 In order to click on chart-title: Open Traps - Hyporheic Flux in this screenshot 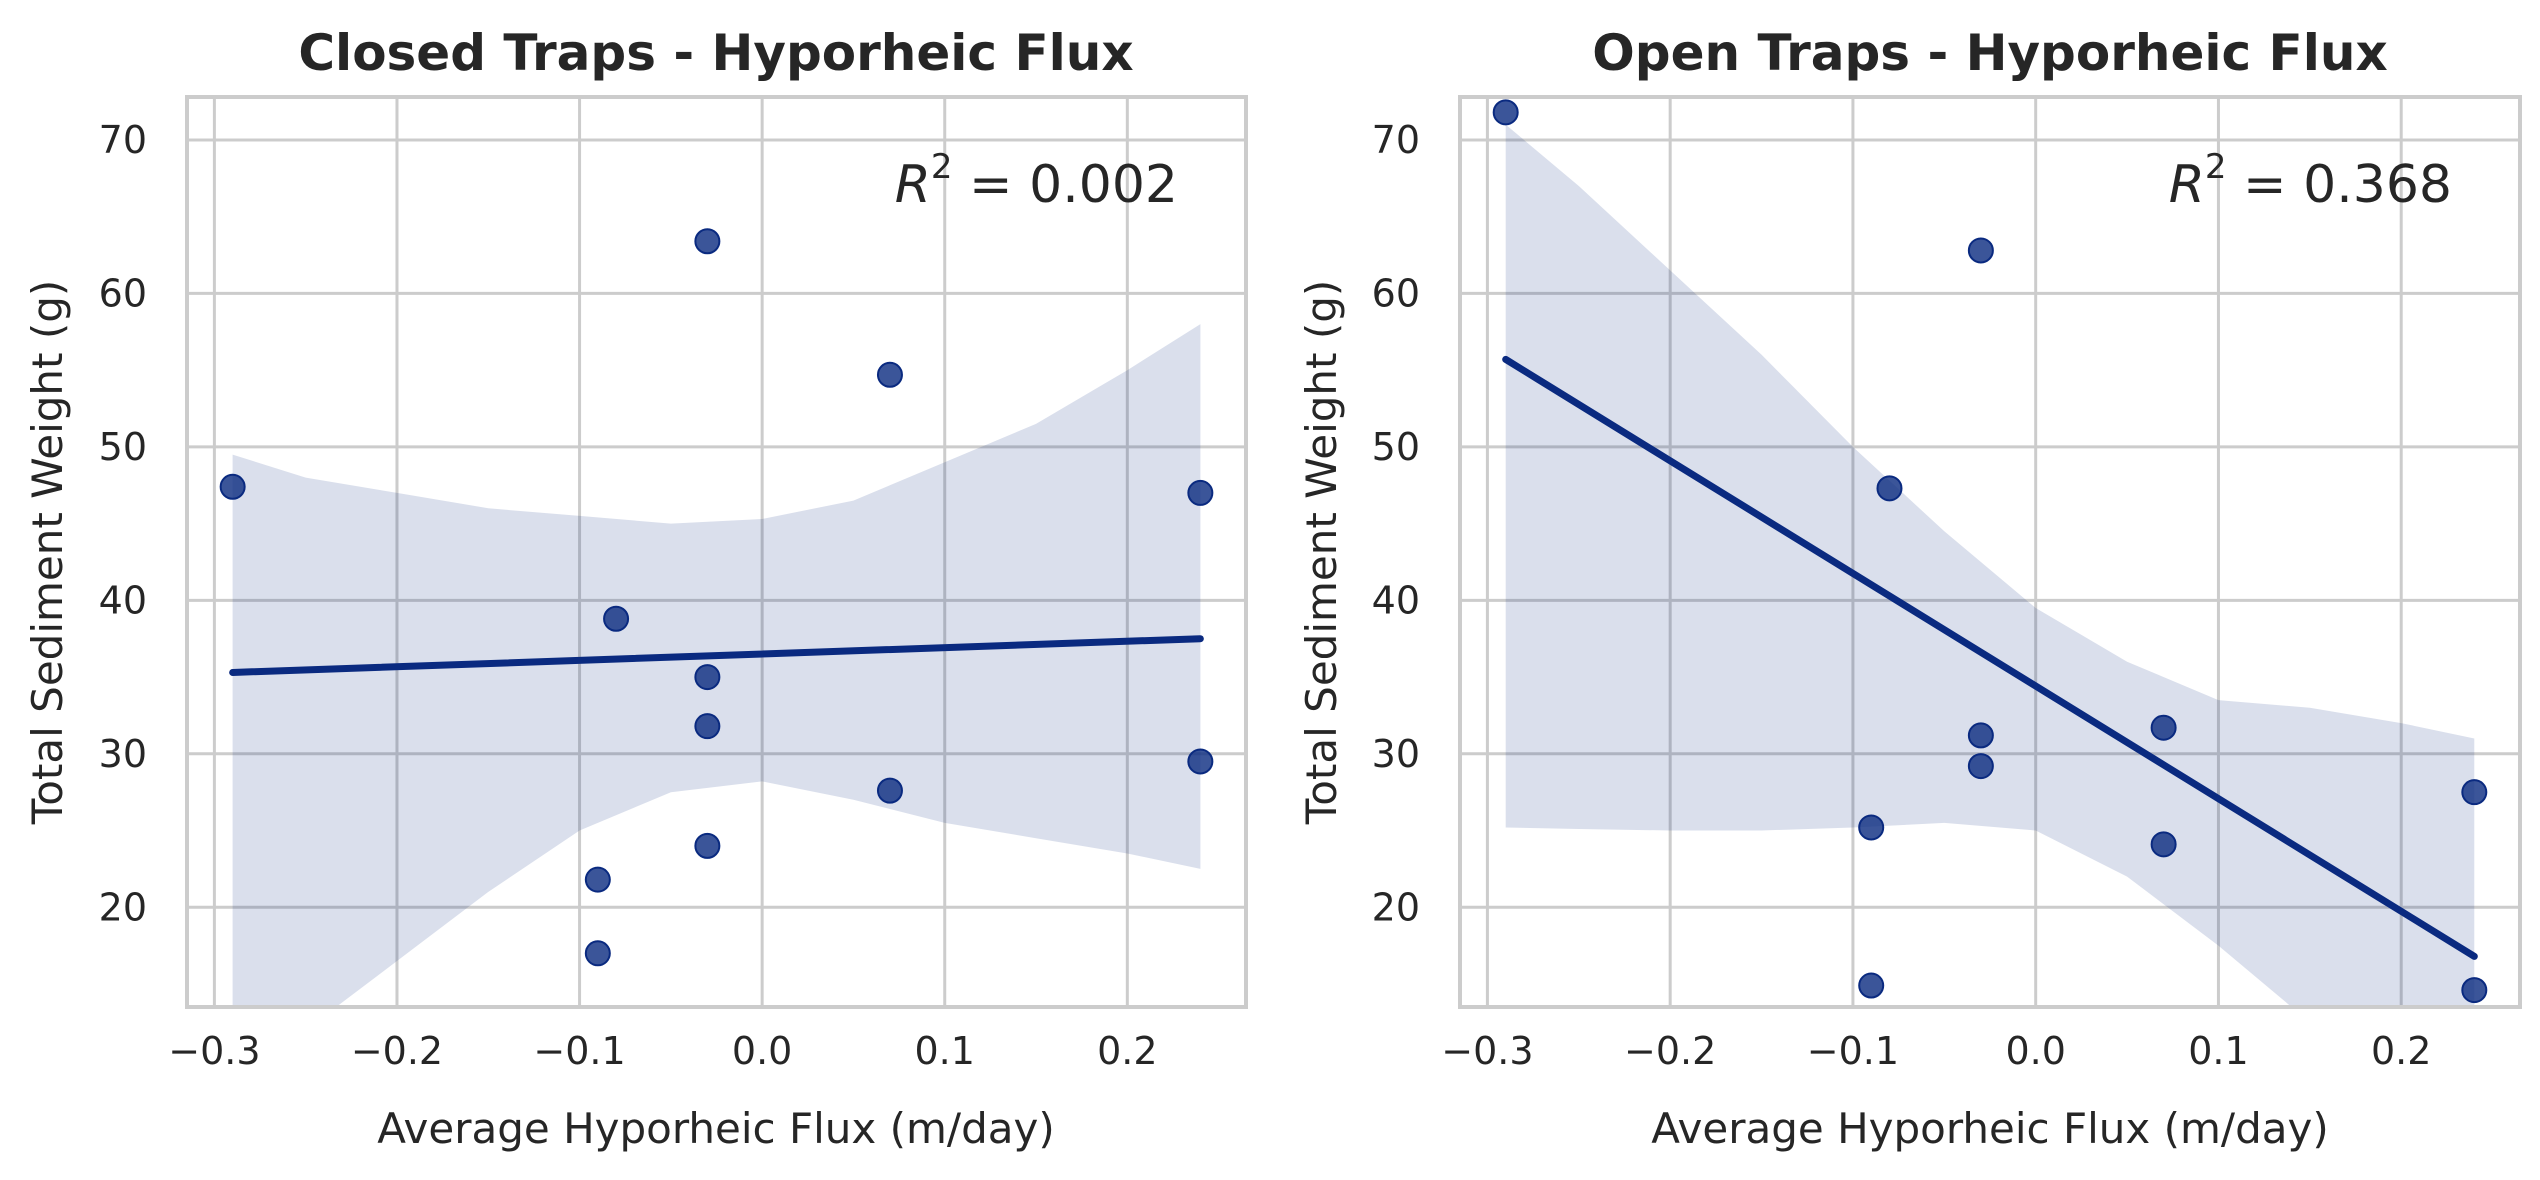, I will do `click(1989, 53)`.